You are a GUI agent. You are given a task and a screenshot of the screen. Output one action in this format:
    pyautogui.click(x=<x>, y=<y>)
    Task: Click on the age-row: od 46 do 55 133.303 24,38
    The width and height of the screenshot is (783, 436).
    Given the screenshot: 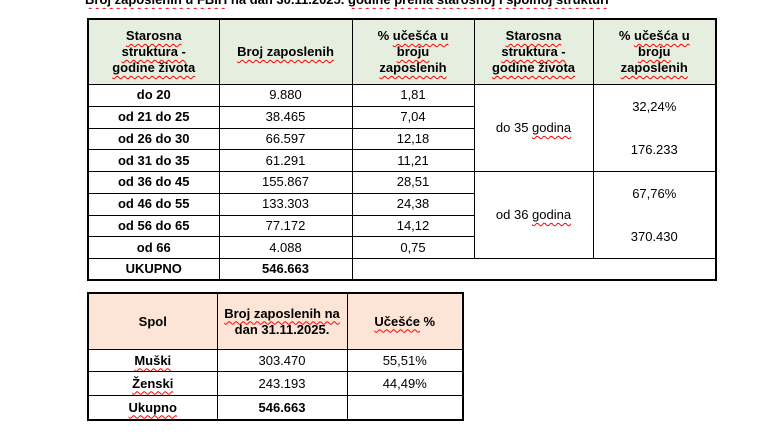 What is the action you would take?
    pyautogui.click(x=401, y=204)
    